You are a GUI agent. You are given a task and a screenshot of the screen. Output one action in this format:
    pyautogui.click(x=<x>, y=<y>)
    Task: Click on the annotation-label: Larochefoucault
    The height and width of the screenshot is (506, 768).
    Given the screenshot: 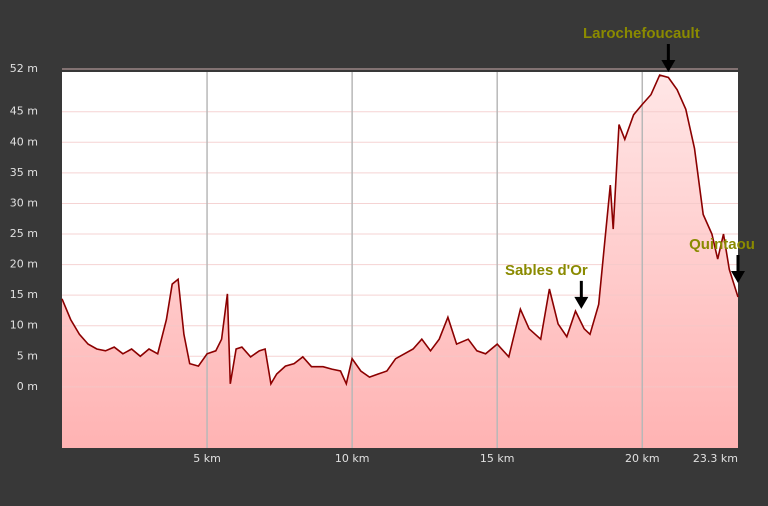 What is the action you would take?
    pyautogui.click(x=641, y=33)
    